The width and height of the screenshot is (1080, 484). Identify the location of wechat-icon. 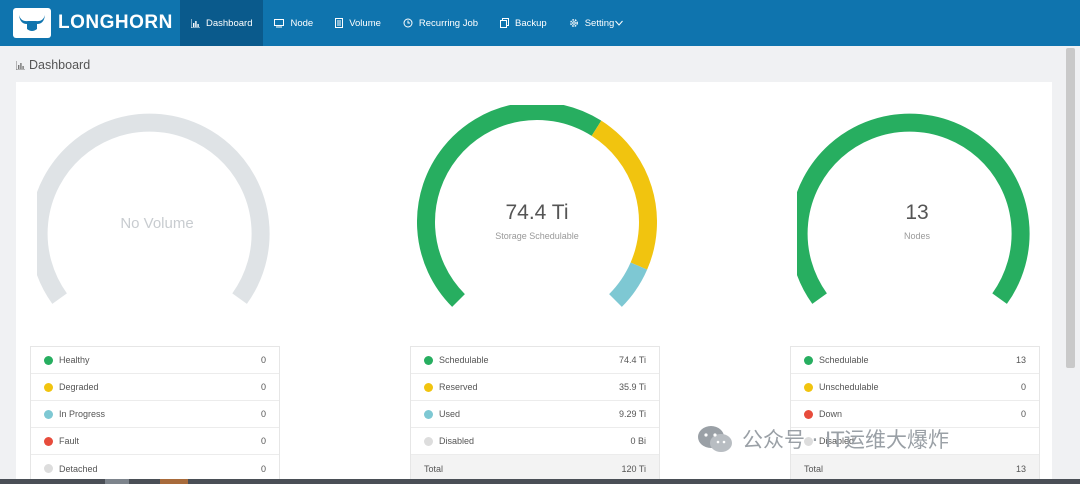
(715, 439).